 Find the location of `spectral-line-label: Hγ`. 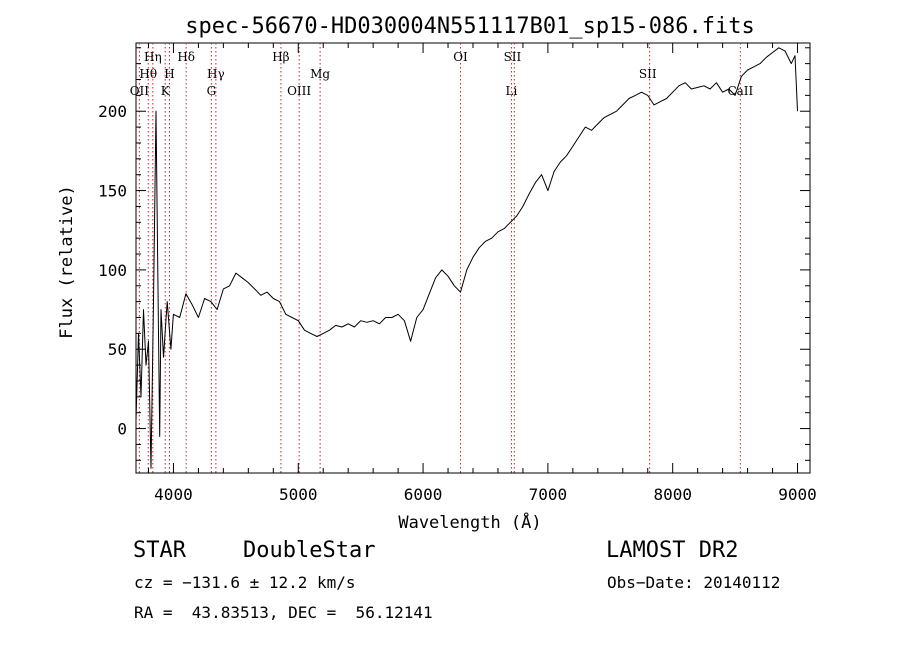

spectral-line-label: Hγ is located at coordinates (216, 74).